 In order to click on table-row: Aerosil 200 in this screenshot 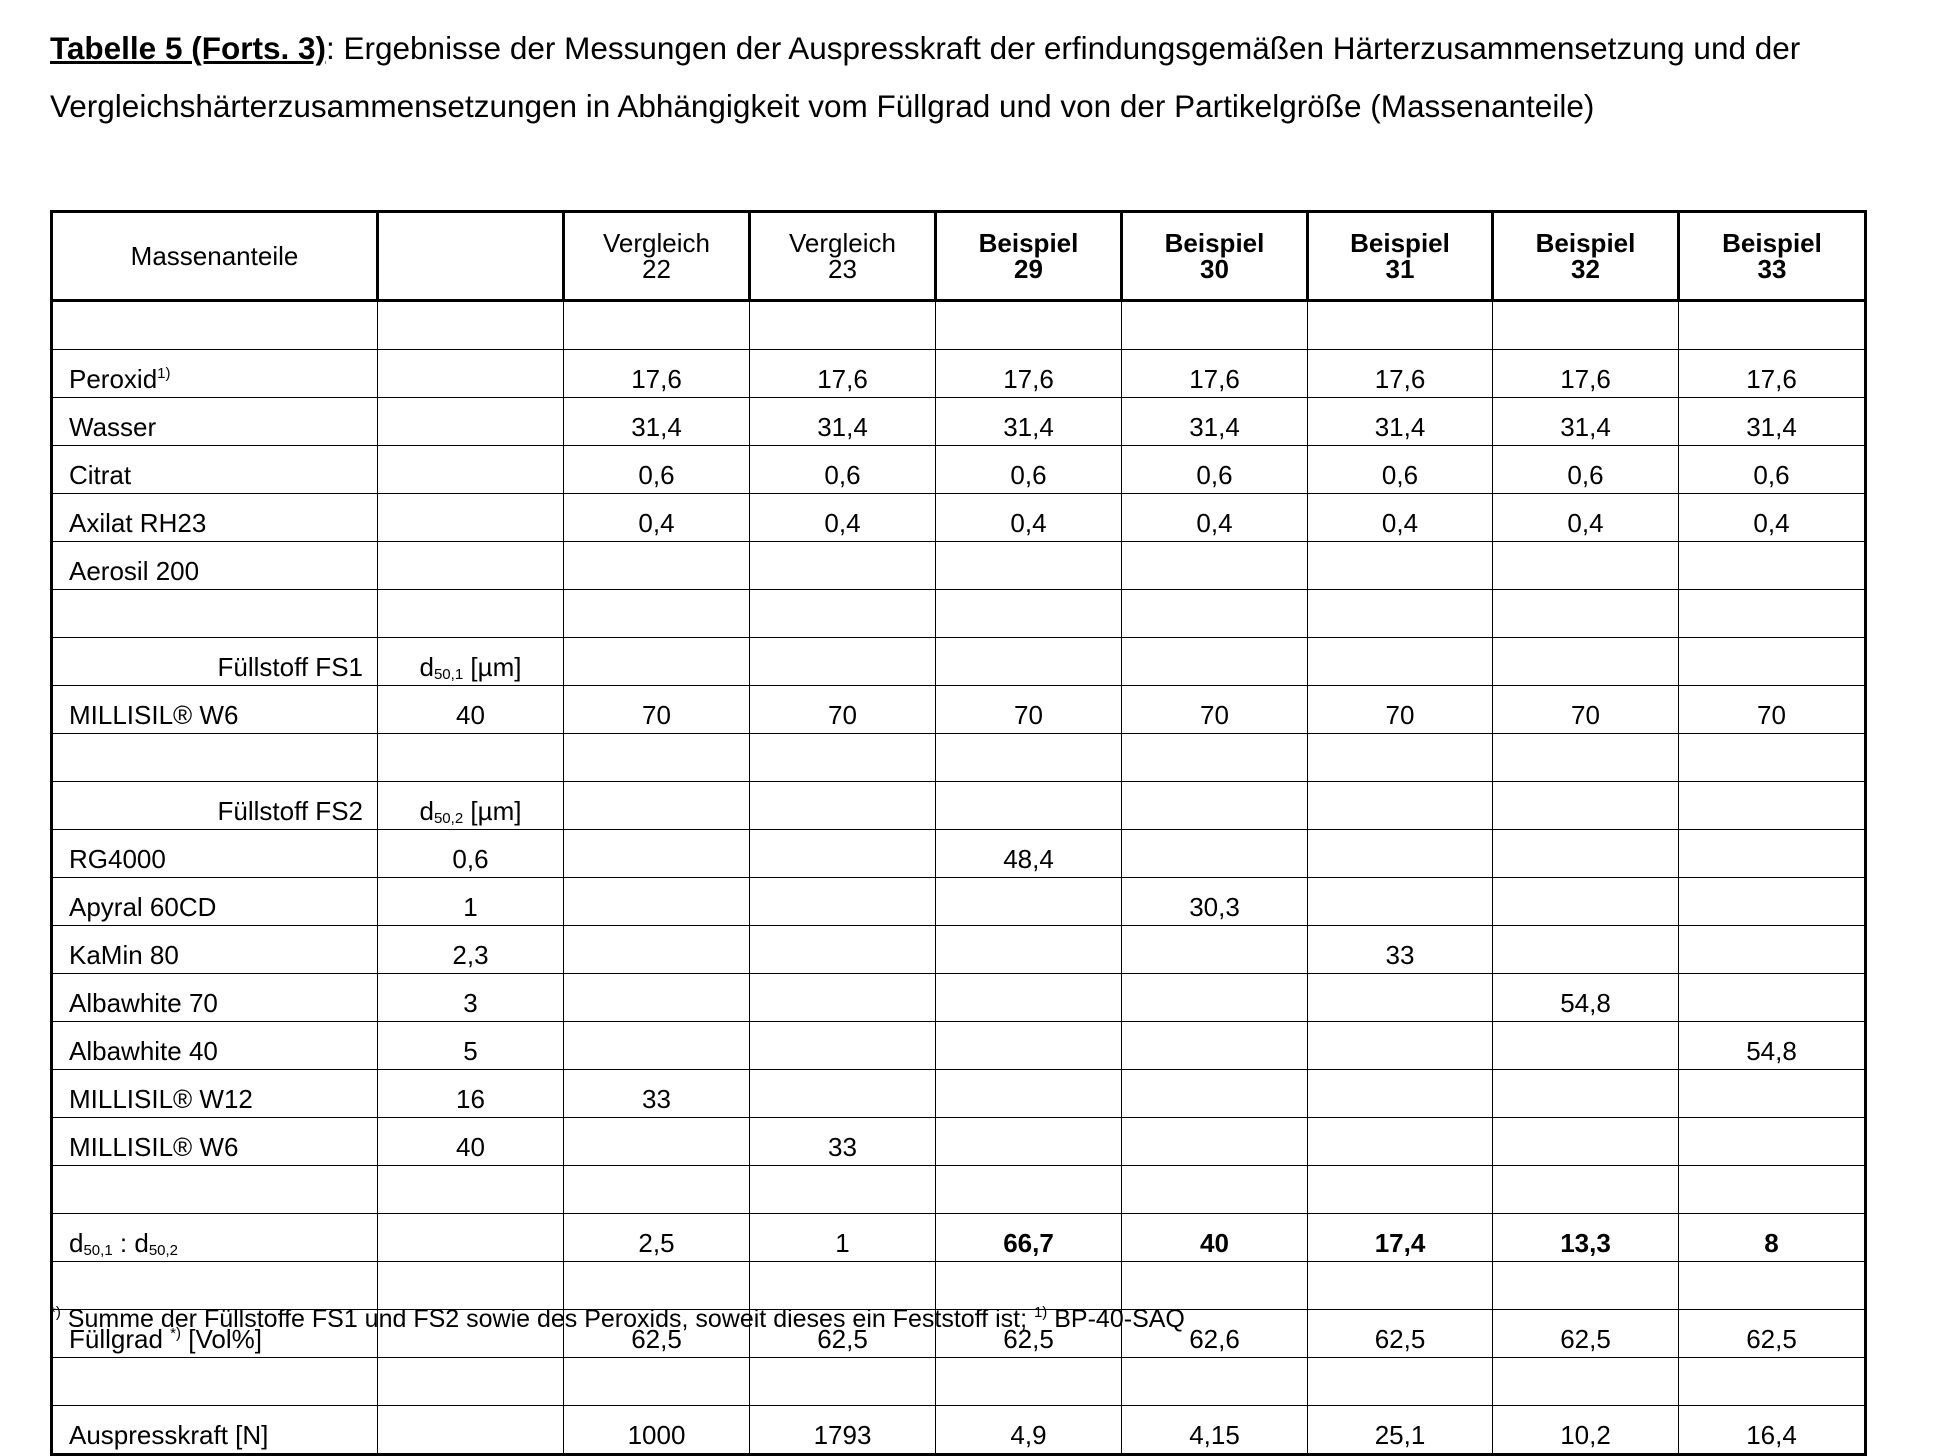, I will do `click(959, 566)`.